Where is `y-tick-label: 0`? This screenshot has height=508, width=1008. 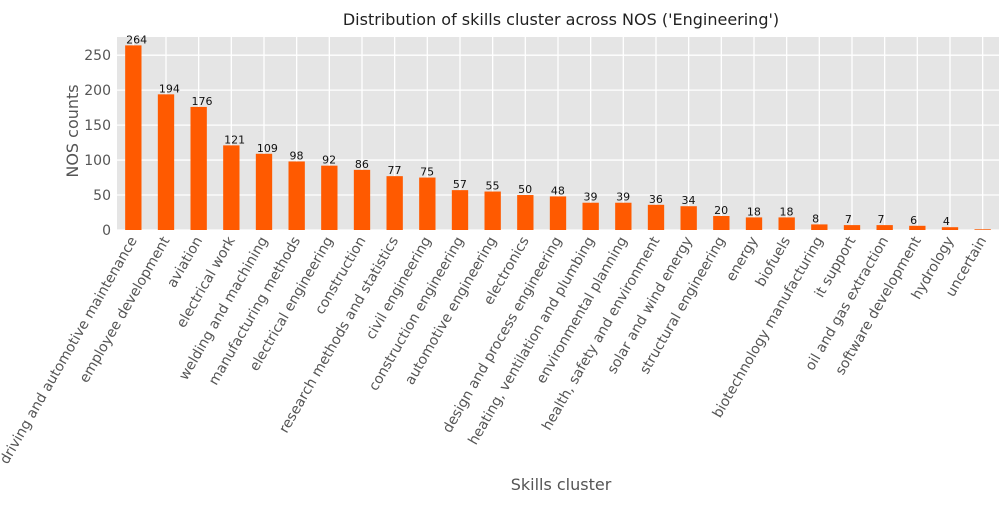 y-tick-label: 0 is located at coordinates (106, 231).